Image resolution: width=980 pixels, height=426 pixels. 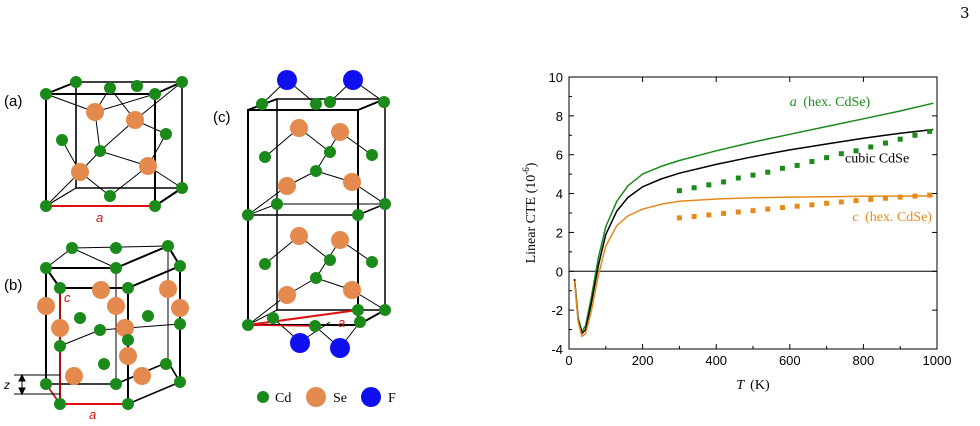 I want to click on lattice-a-label-hex: a, so click(x=92, y=414).